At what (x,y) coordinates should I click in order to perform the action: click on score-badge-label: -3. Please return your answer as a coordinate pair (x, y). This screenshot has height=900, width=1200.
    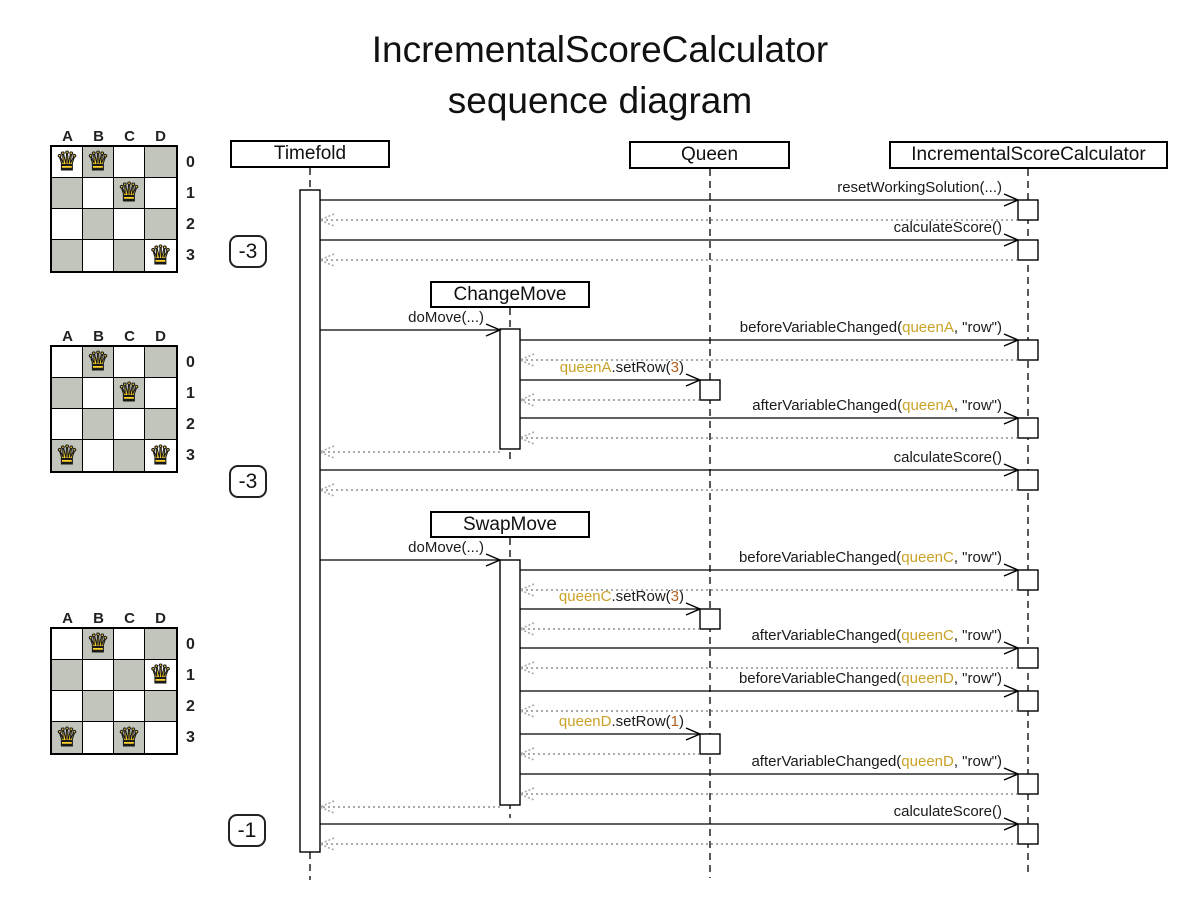
    Looking at the image, I should click on (248, 251).